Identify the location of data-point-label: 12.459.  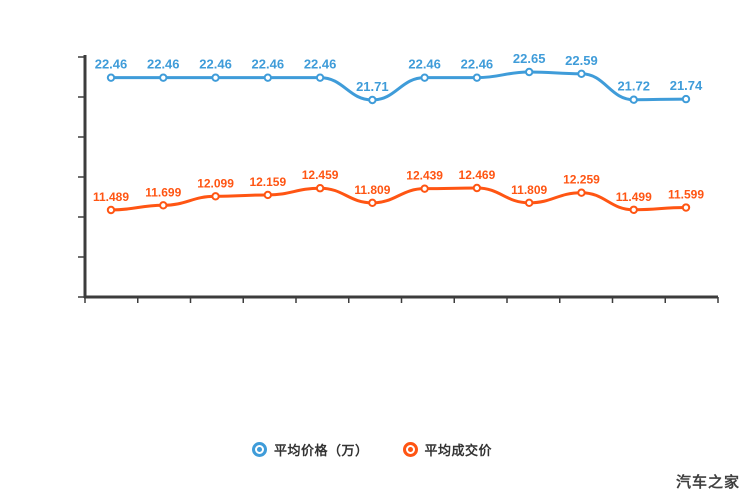
(320, 175).